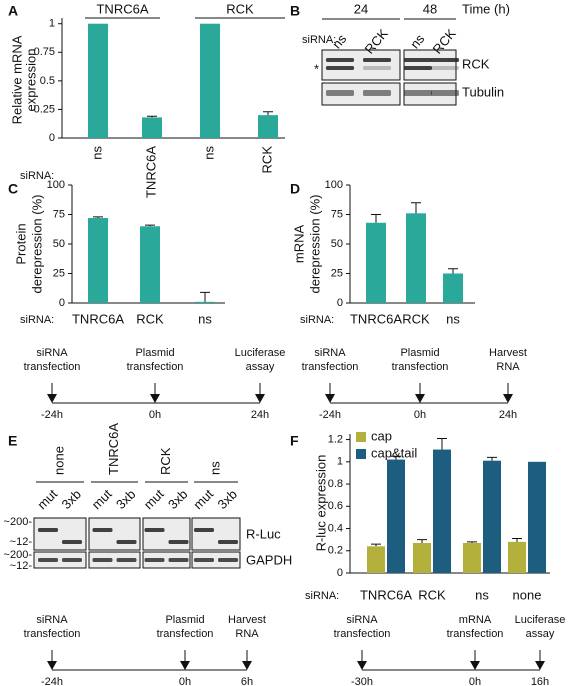  I want to click on legend-label: cap&tail, so click(394, 452).